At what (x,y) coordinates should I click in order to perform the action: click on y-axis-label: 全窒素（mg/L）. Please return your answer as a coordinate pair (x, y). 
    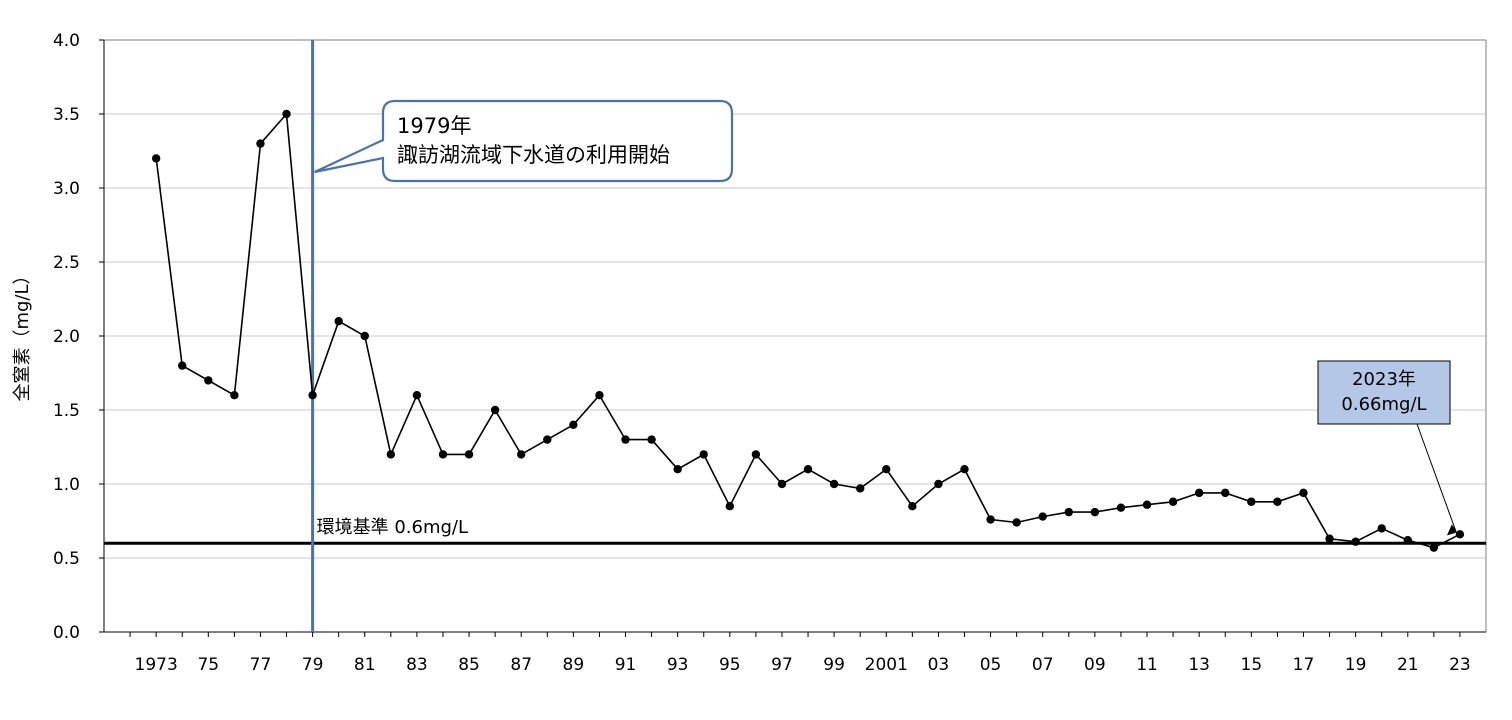
    Looking at the image, I should click on (22, 333).